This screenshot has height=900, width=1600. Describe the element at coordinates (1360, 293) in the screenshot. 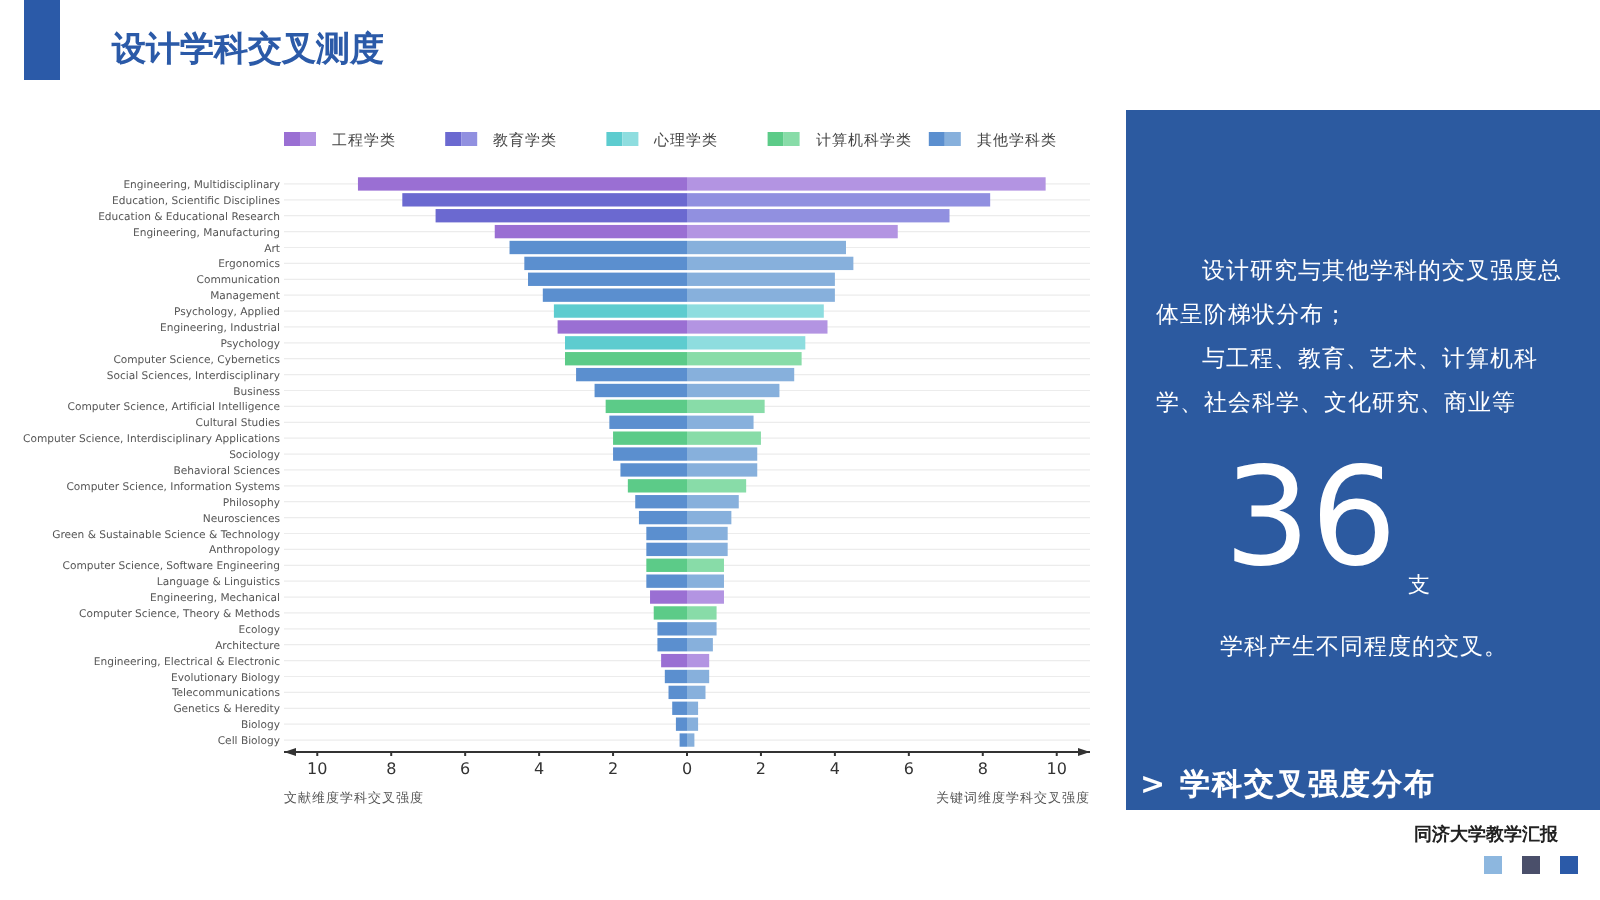

I see `text: 设计研究与其他学科的交叉强度总体呈阶梯状分布；` at that location.